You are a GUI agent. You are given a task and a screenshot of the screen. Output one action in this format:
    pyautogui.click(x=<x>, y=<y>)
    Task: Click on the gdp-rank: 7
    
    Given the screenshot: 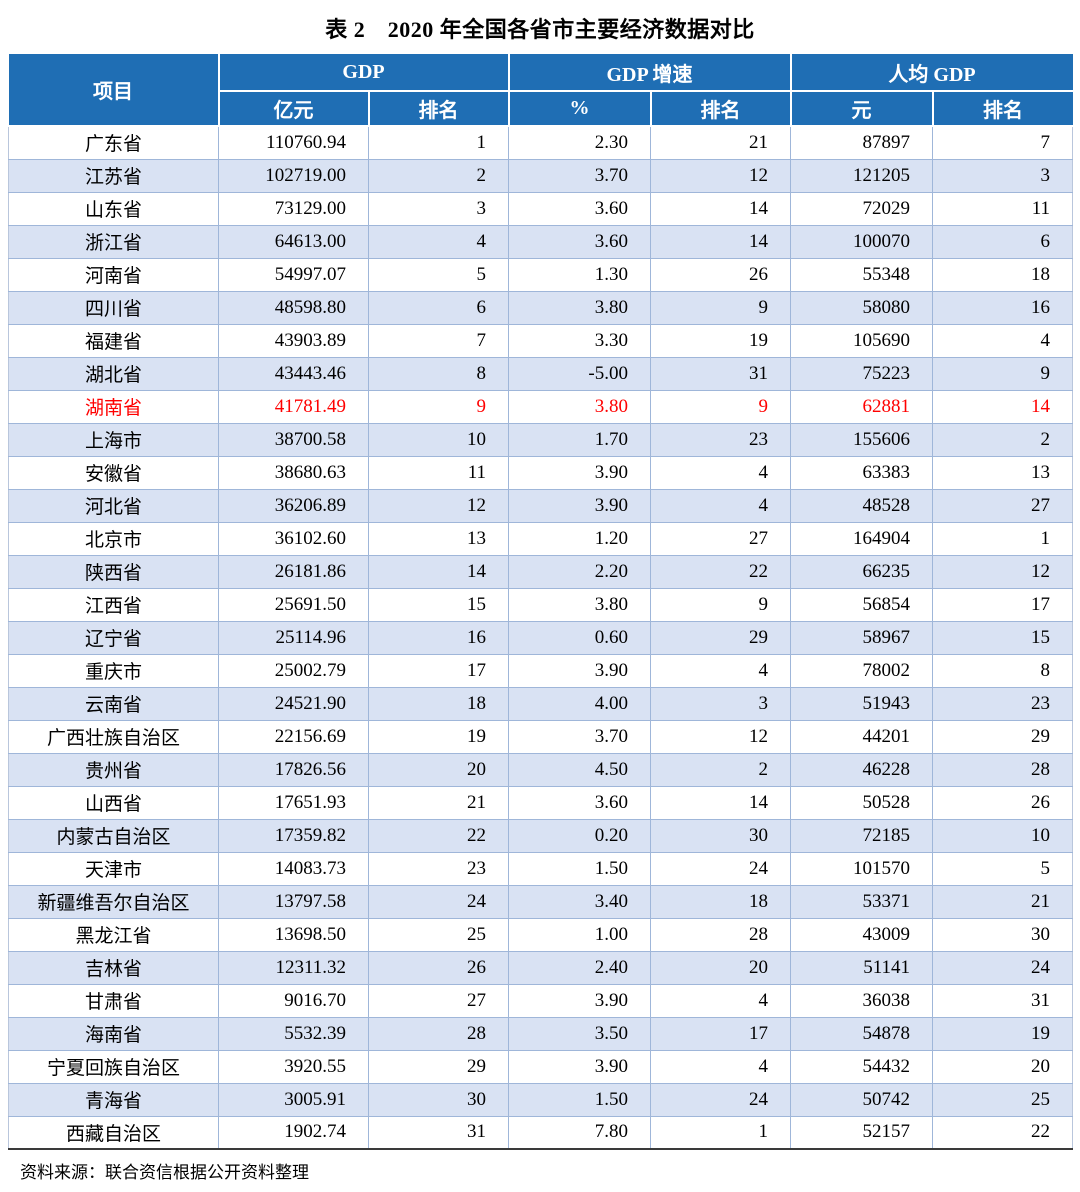 What is the action you would take?
    pyautogui.click(x=438, y=340)
    